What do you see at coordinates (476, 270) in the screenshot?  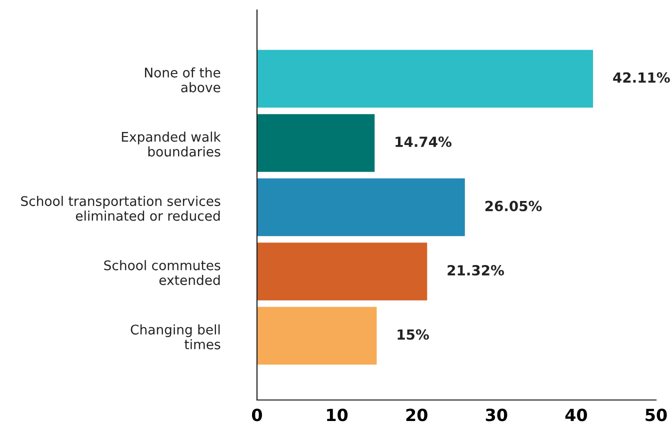 I see `data-label: 21.32%` at bounding box center [476, 270].